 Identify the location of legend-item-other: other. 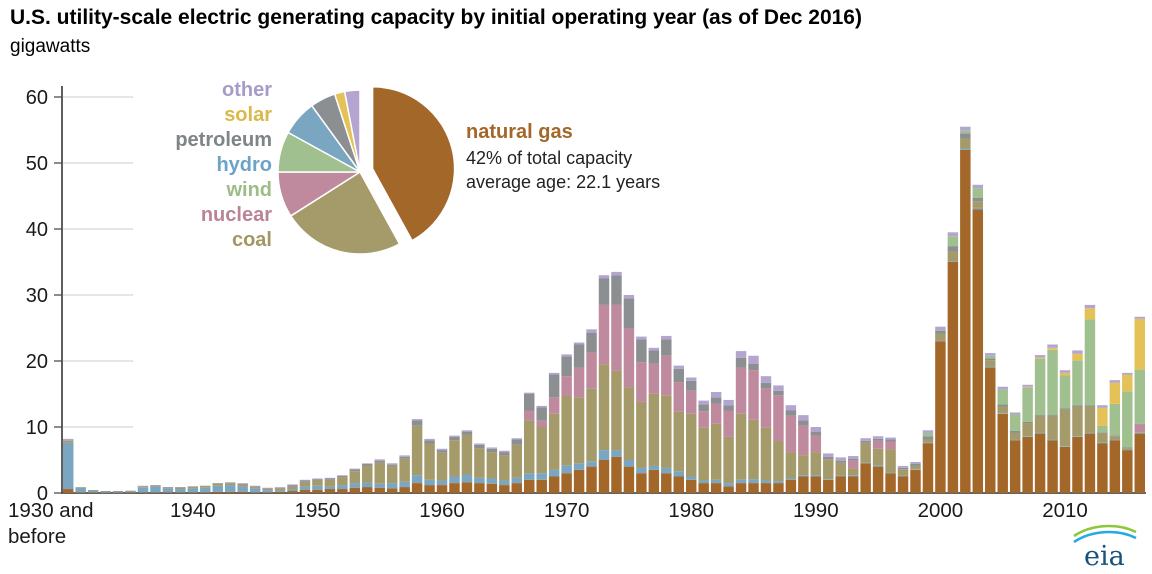
(247, 90).